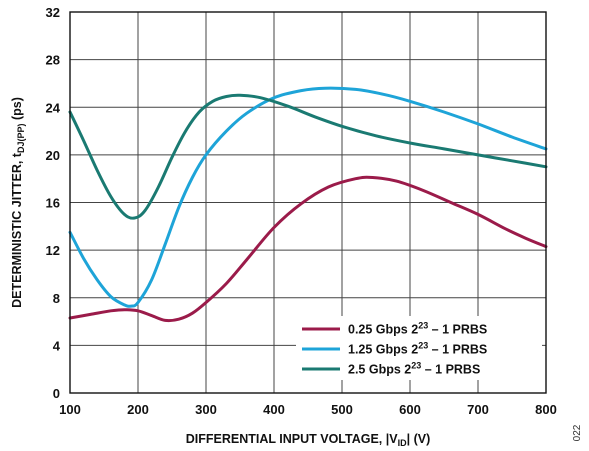  Describe the element at coordinates (53, 250) in the screenshot. I see `y-tick-label: 12` at that location.